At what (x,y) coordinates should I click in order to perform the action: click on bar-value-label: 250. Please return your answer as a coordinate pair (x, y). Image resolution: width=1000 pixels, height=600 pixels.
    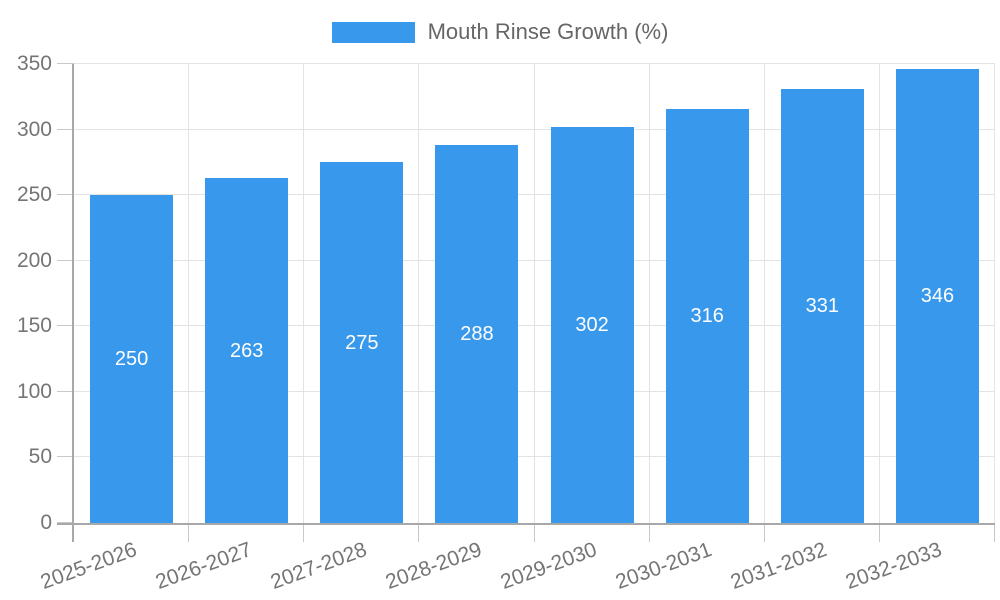
    Looking at the image, I should click on (131, 359).